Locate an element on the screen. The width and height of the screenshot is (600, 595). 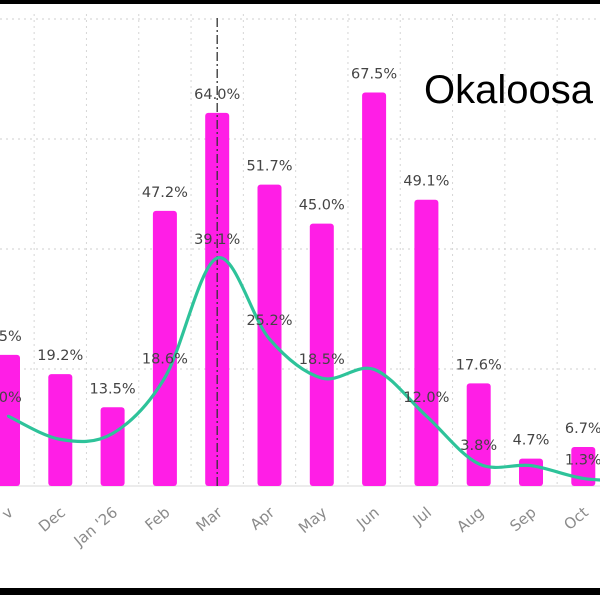
line-label: 18.6% is located at coordinates (165, 360).